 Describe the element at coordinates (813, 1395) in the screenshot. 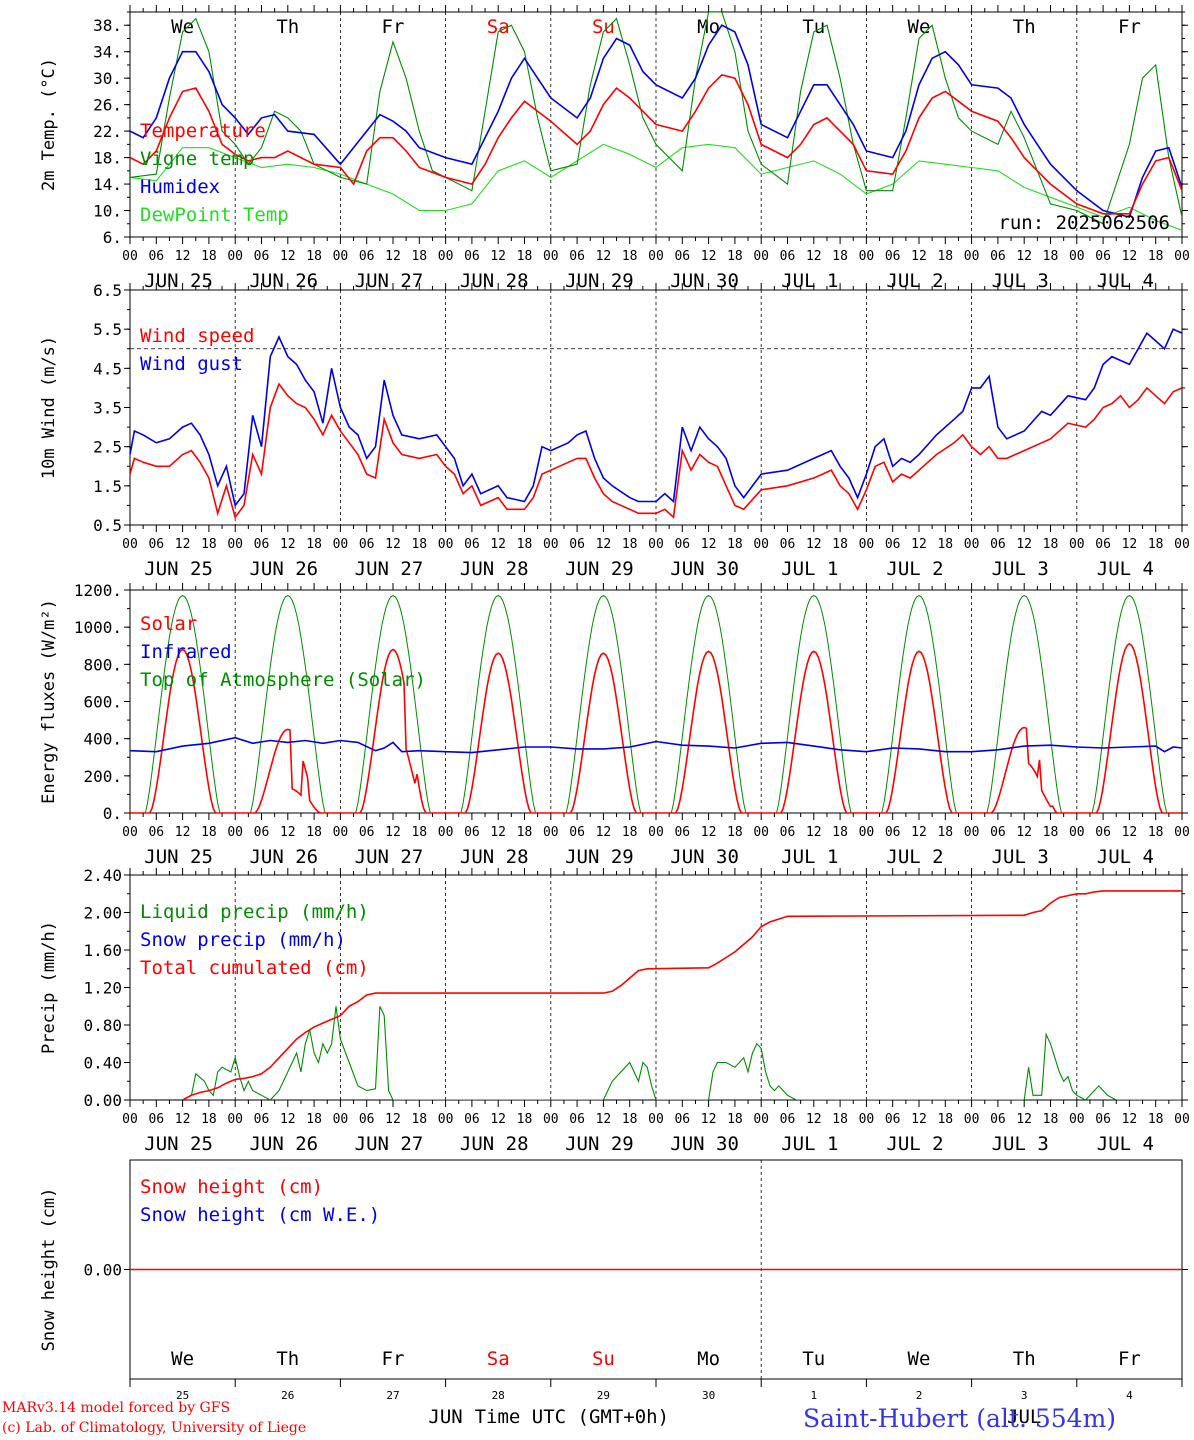

I see `day-number: 1` at that location.